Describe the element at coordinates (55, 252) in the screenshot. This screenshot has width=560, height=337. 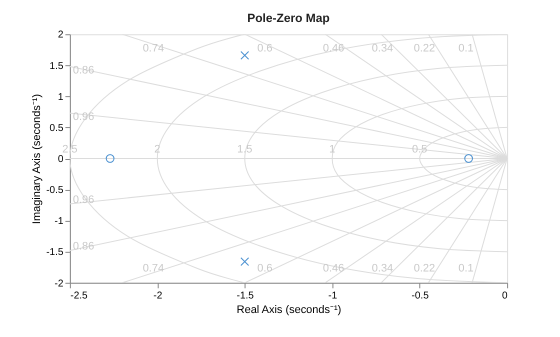
I see `y-tick-label: -1.5` at that location.